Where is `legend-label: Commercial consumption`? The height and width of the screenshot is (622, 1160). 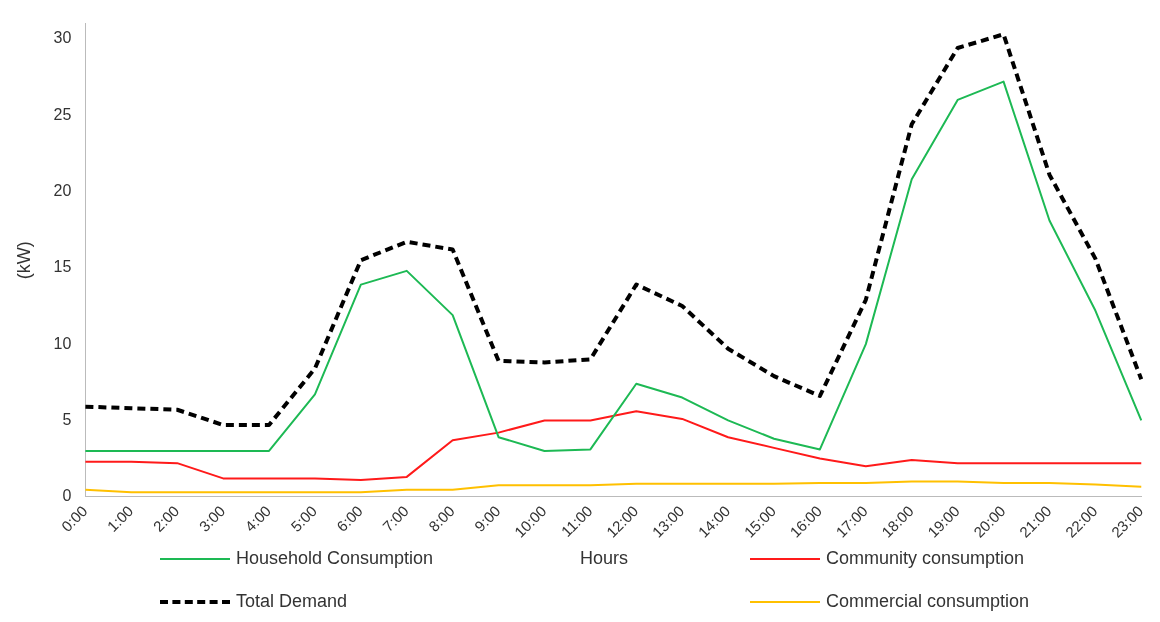 legend-label: Commercial consumption is located at coordinates (928, 601).